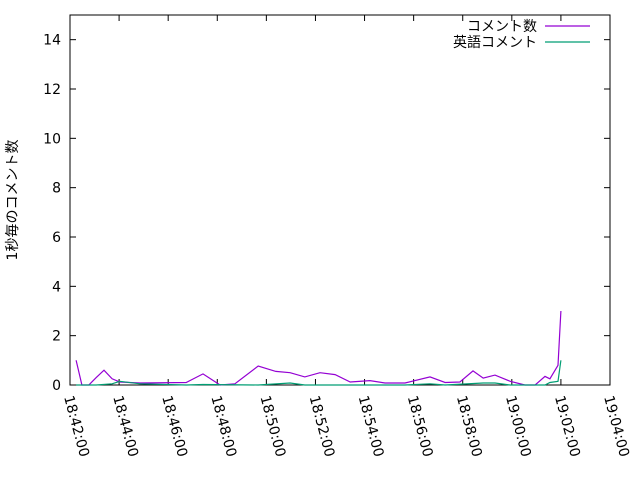  I want to click on y-axis-label: 1秒毎のコメント数, so click(13, 200).